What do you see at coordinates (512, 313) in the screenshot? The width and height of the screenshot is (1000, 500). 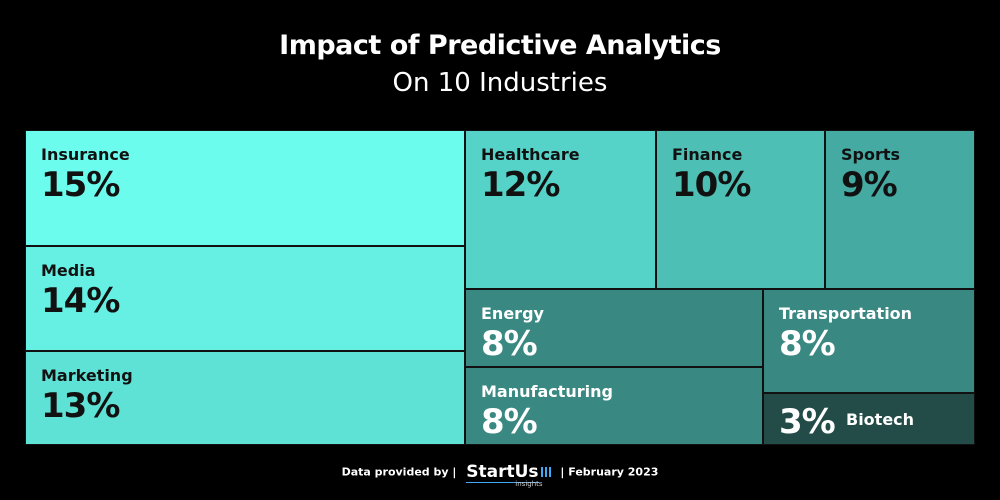 I see `tile-label: Energy` at bounding box center [512, 313].